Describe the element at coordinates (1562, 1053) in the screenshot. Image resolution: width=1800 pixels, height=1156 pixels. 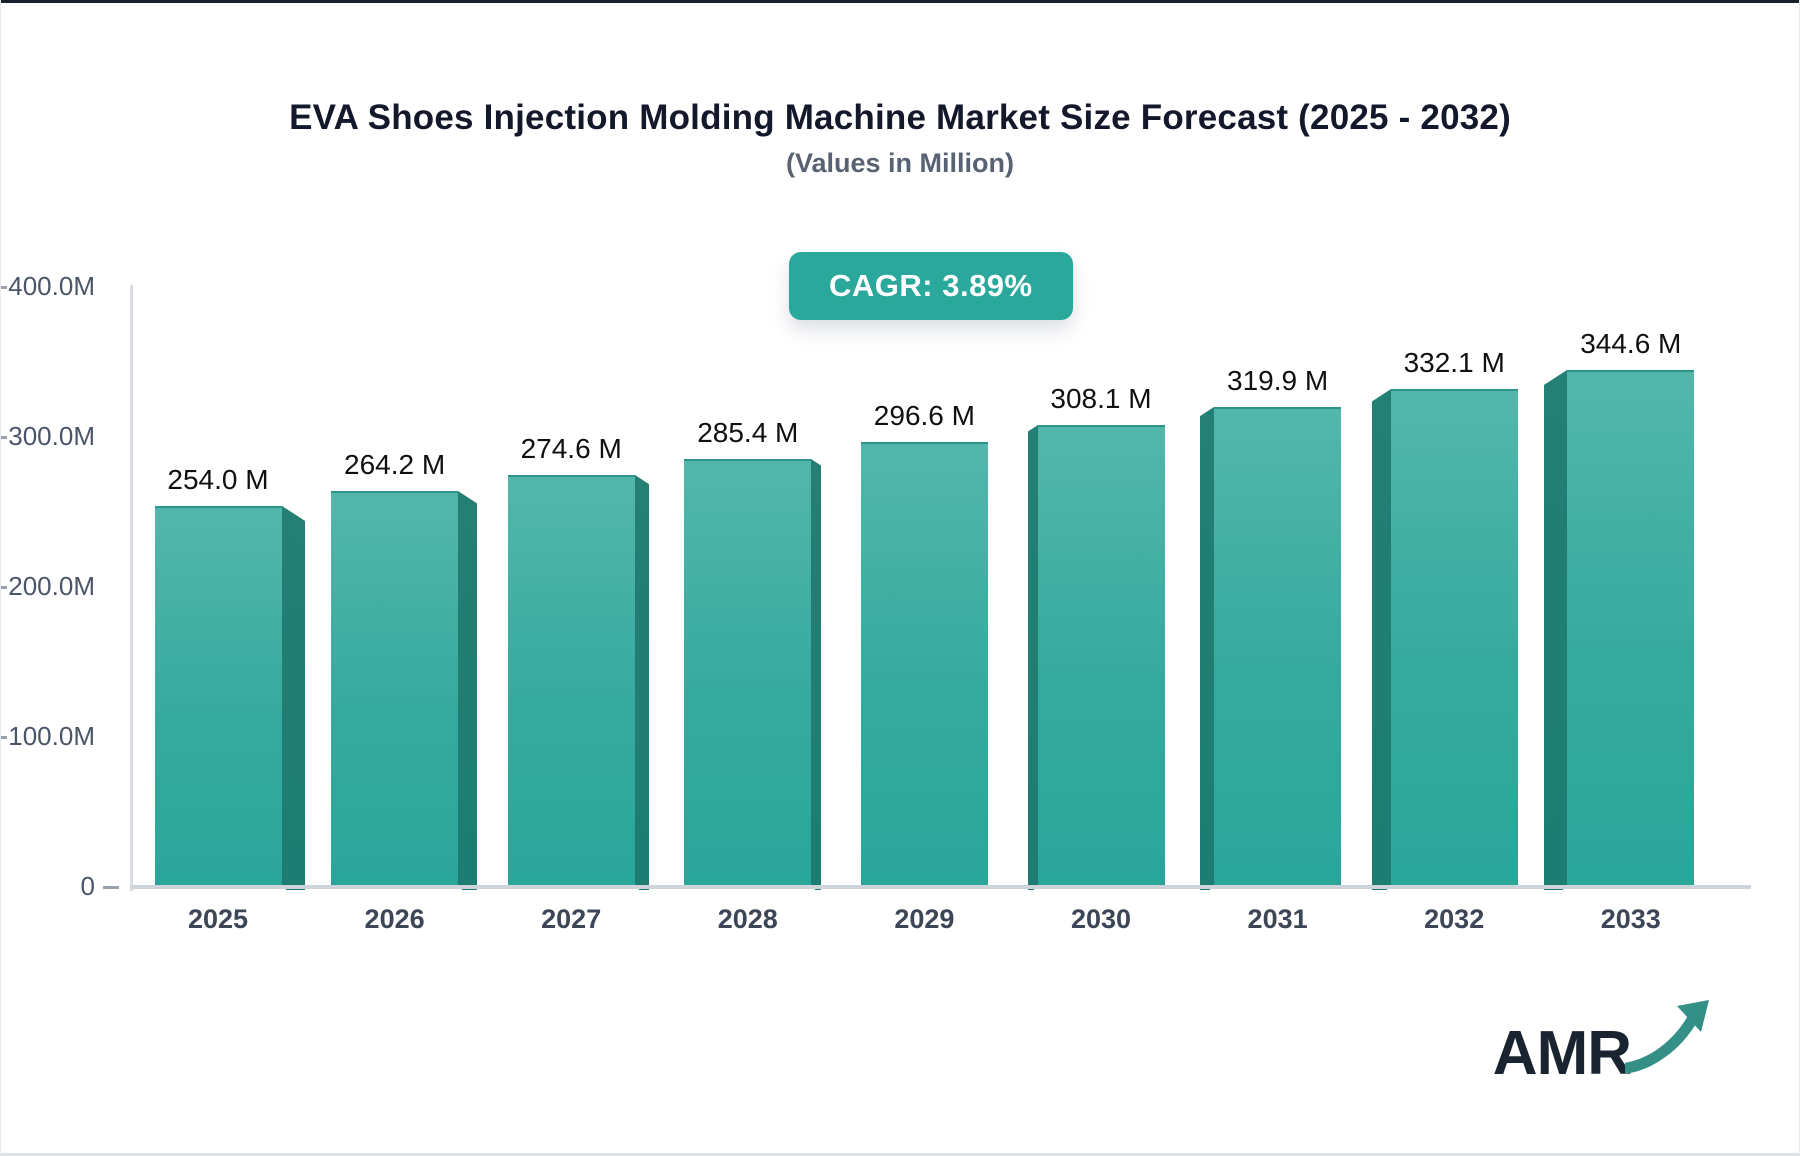
I see `amr-logo-text: AMR` at that location.